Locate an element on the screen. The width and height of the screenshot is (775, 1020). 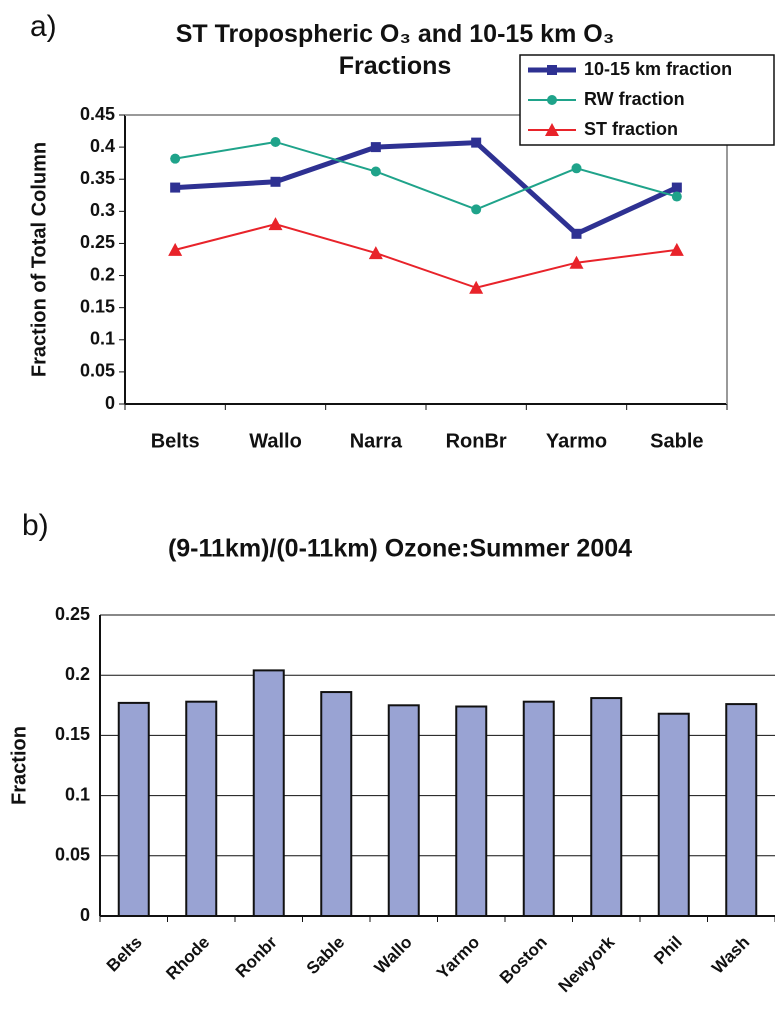
y-tick-label: 0.4 is located at coordinates (102, 146).